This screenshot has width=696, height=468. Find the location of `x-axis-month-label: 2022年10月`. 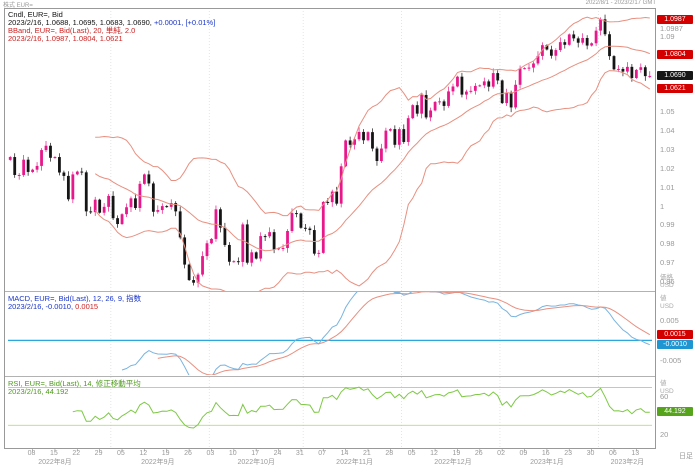

x-axis-month-label: 2022年10月 is located at coordinates (256, 462).